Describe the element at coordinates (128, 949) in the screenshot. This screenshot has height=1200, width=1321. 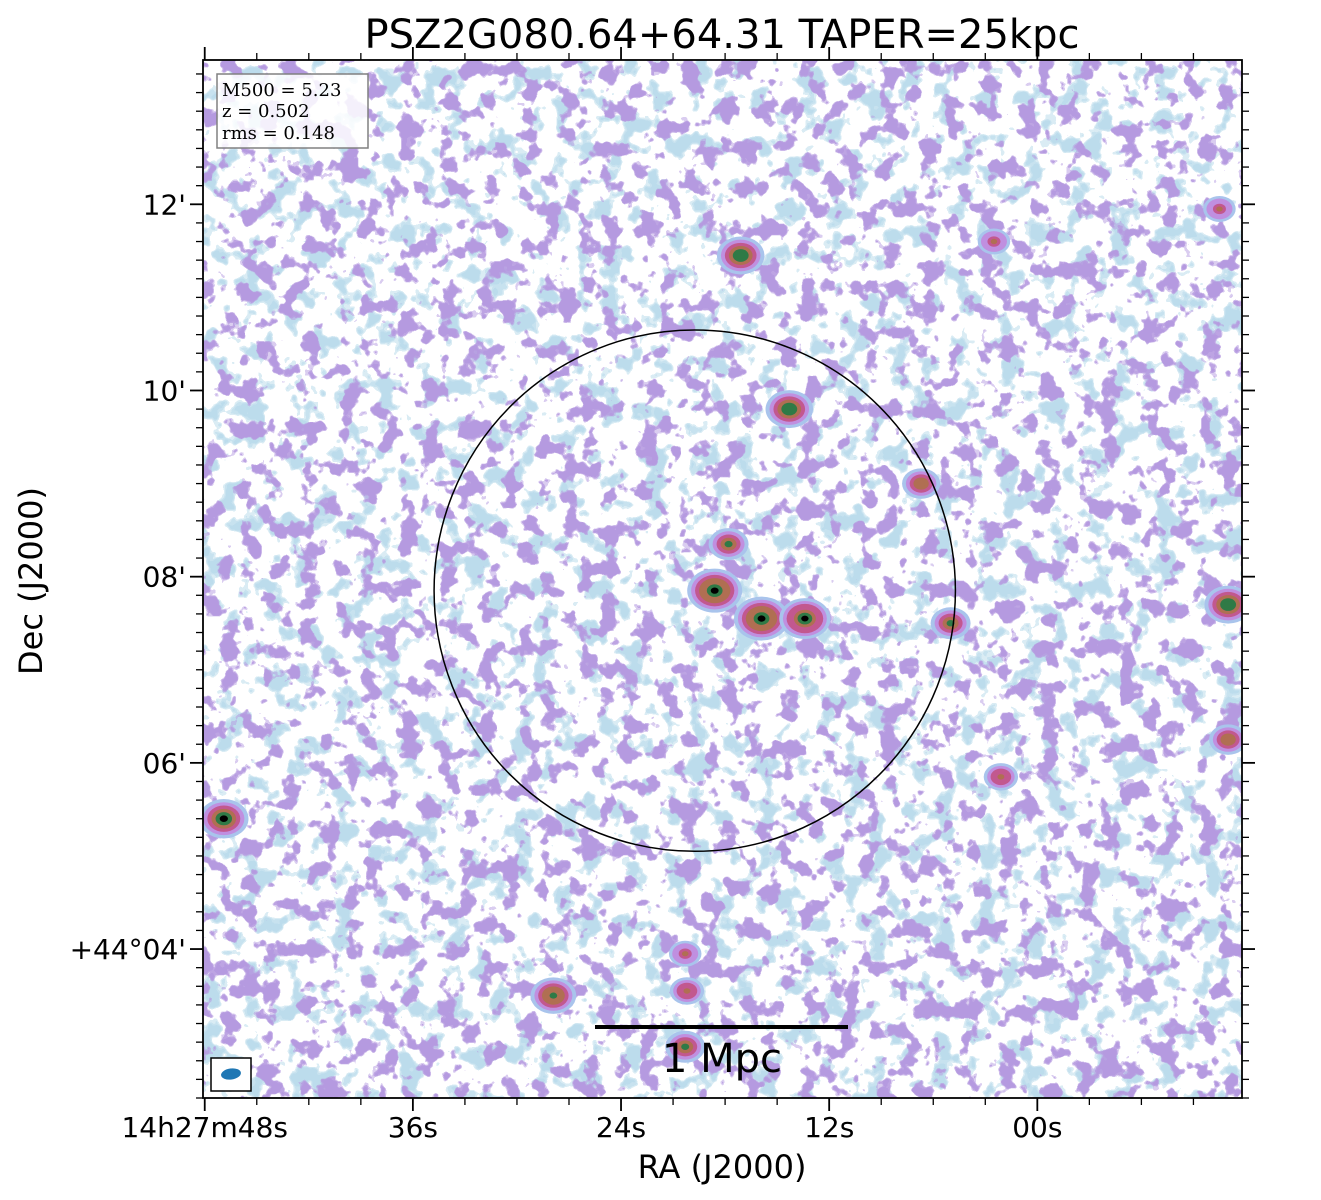
I see `y-tick-label: +44°04'` at that location.